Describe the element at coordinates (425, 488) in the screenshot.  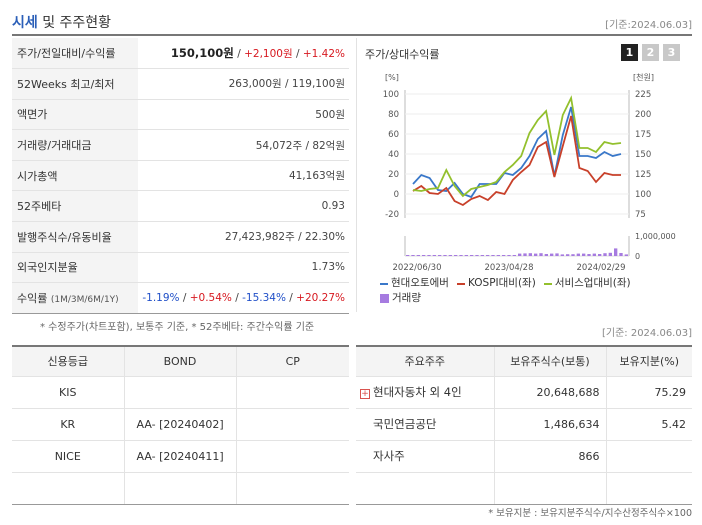
I see `holder-name` at that location.